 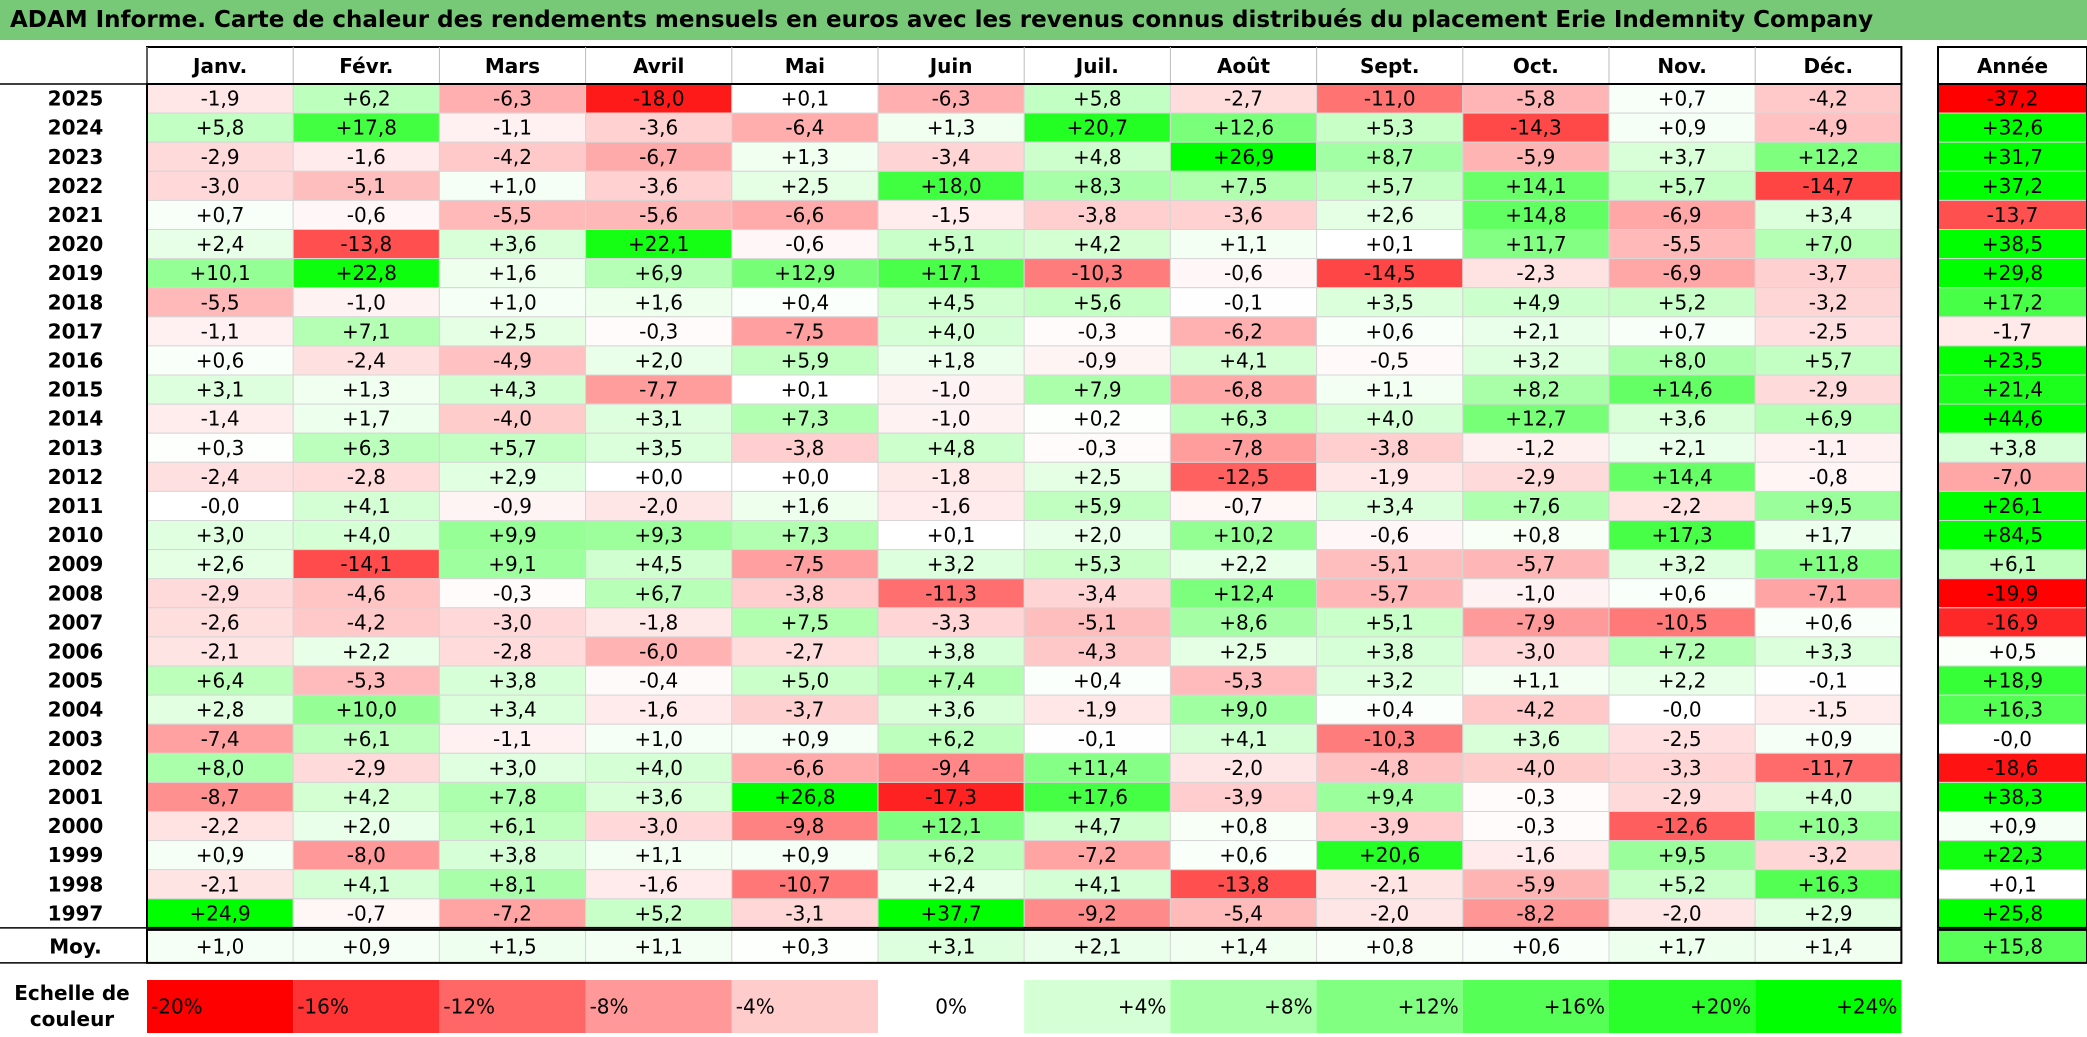 What do you see at coordinates (1866, 1007) in the screenshot?
I see `scale-label-12: +24%` at bounding box center [1866, 1007].